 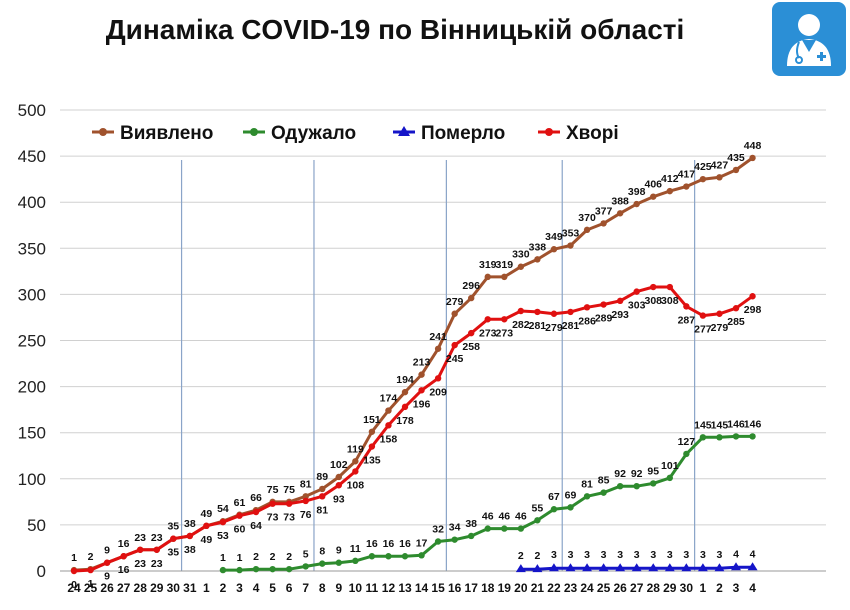 What do you see at coordinates (720, 328) in the screenshot?
I see `data-label: 279` at bounding box center [720, 328].